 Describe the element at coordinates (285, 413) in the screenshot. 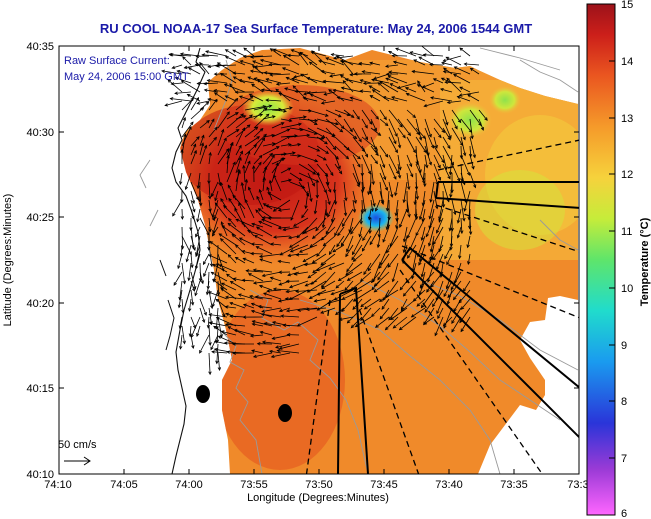

I see `station-marker-east` at that location.